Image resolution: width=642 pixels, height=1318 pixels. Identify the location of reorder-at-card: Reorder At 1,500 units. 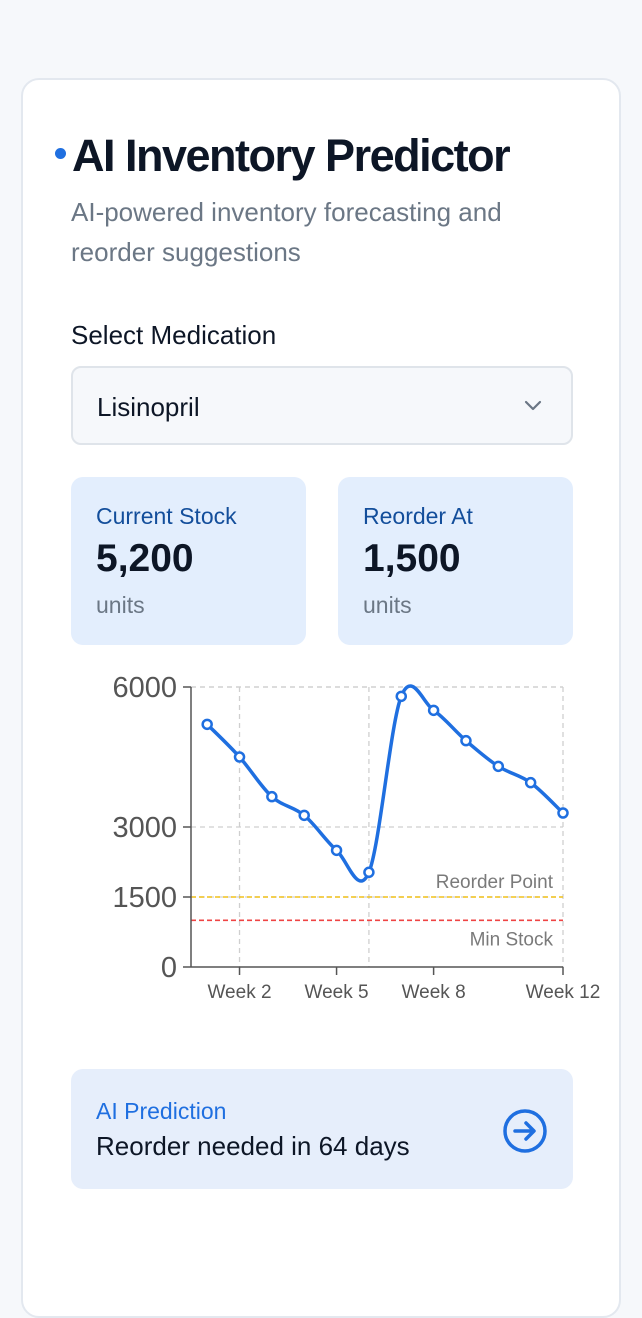
(455, 561).